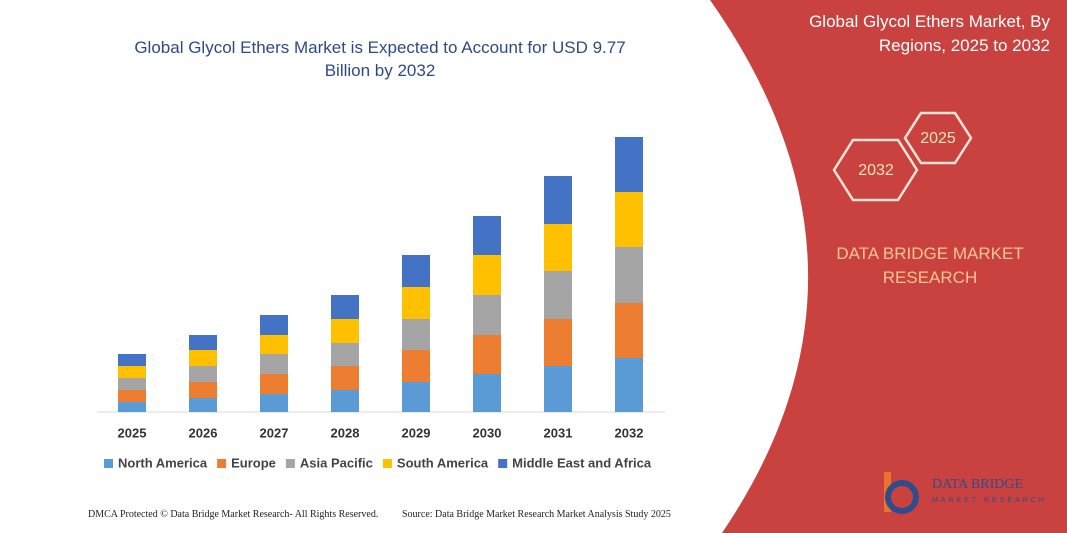 Image resolution: width=1067 pixels, height=533 pixels. I want to click on logo-name: DATA BRIDGE, so click(977, 484).